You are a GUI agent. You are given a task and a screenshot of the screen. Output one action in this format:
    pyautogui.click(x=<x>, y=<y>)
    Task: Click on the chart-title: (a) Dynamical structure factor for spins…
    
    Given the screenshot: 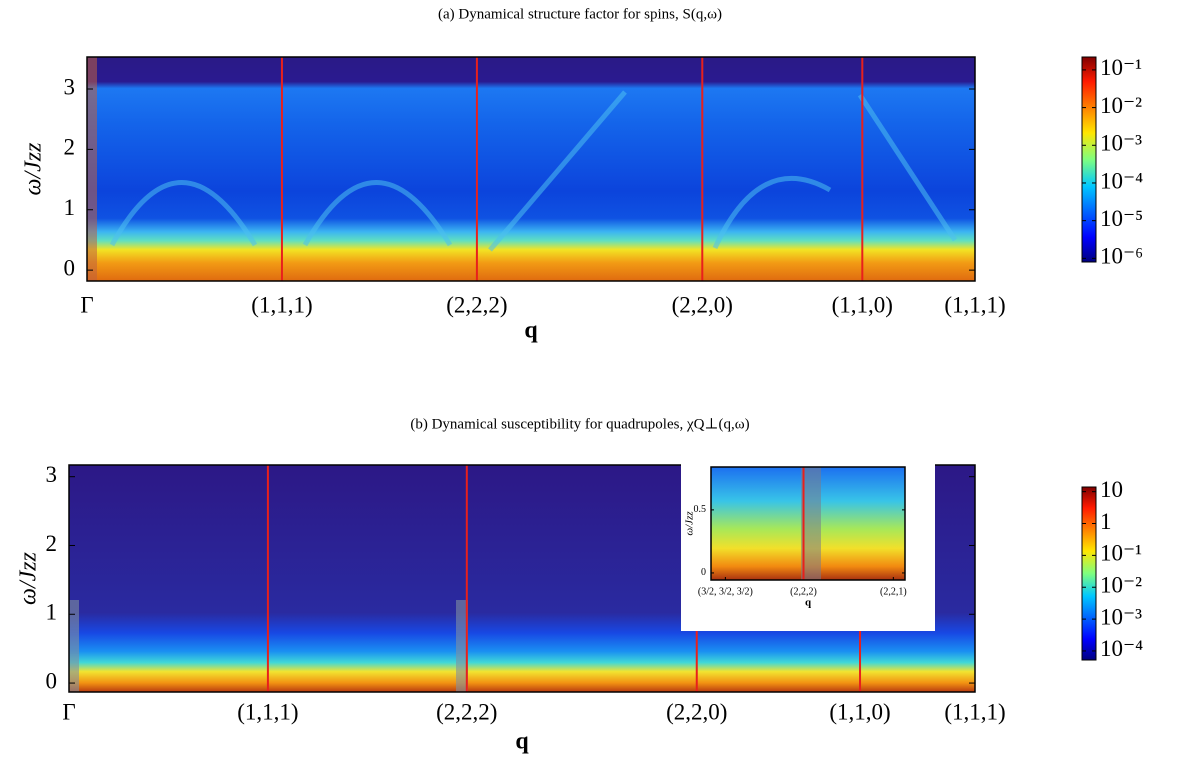 What is the action you would take?
    pyautogui.click(x=580, y=14)
    